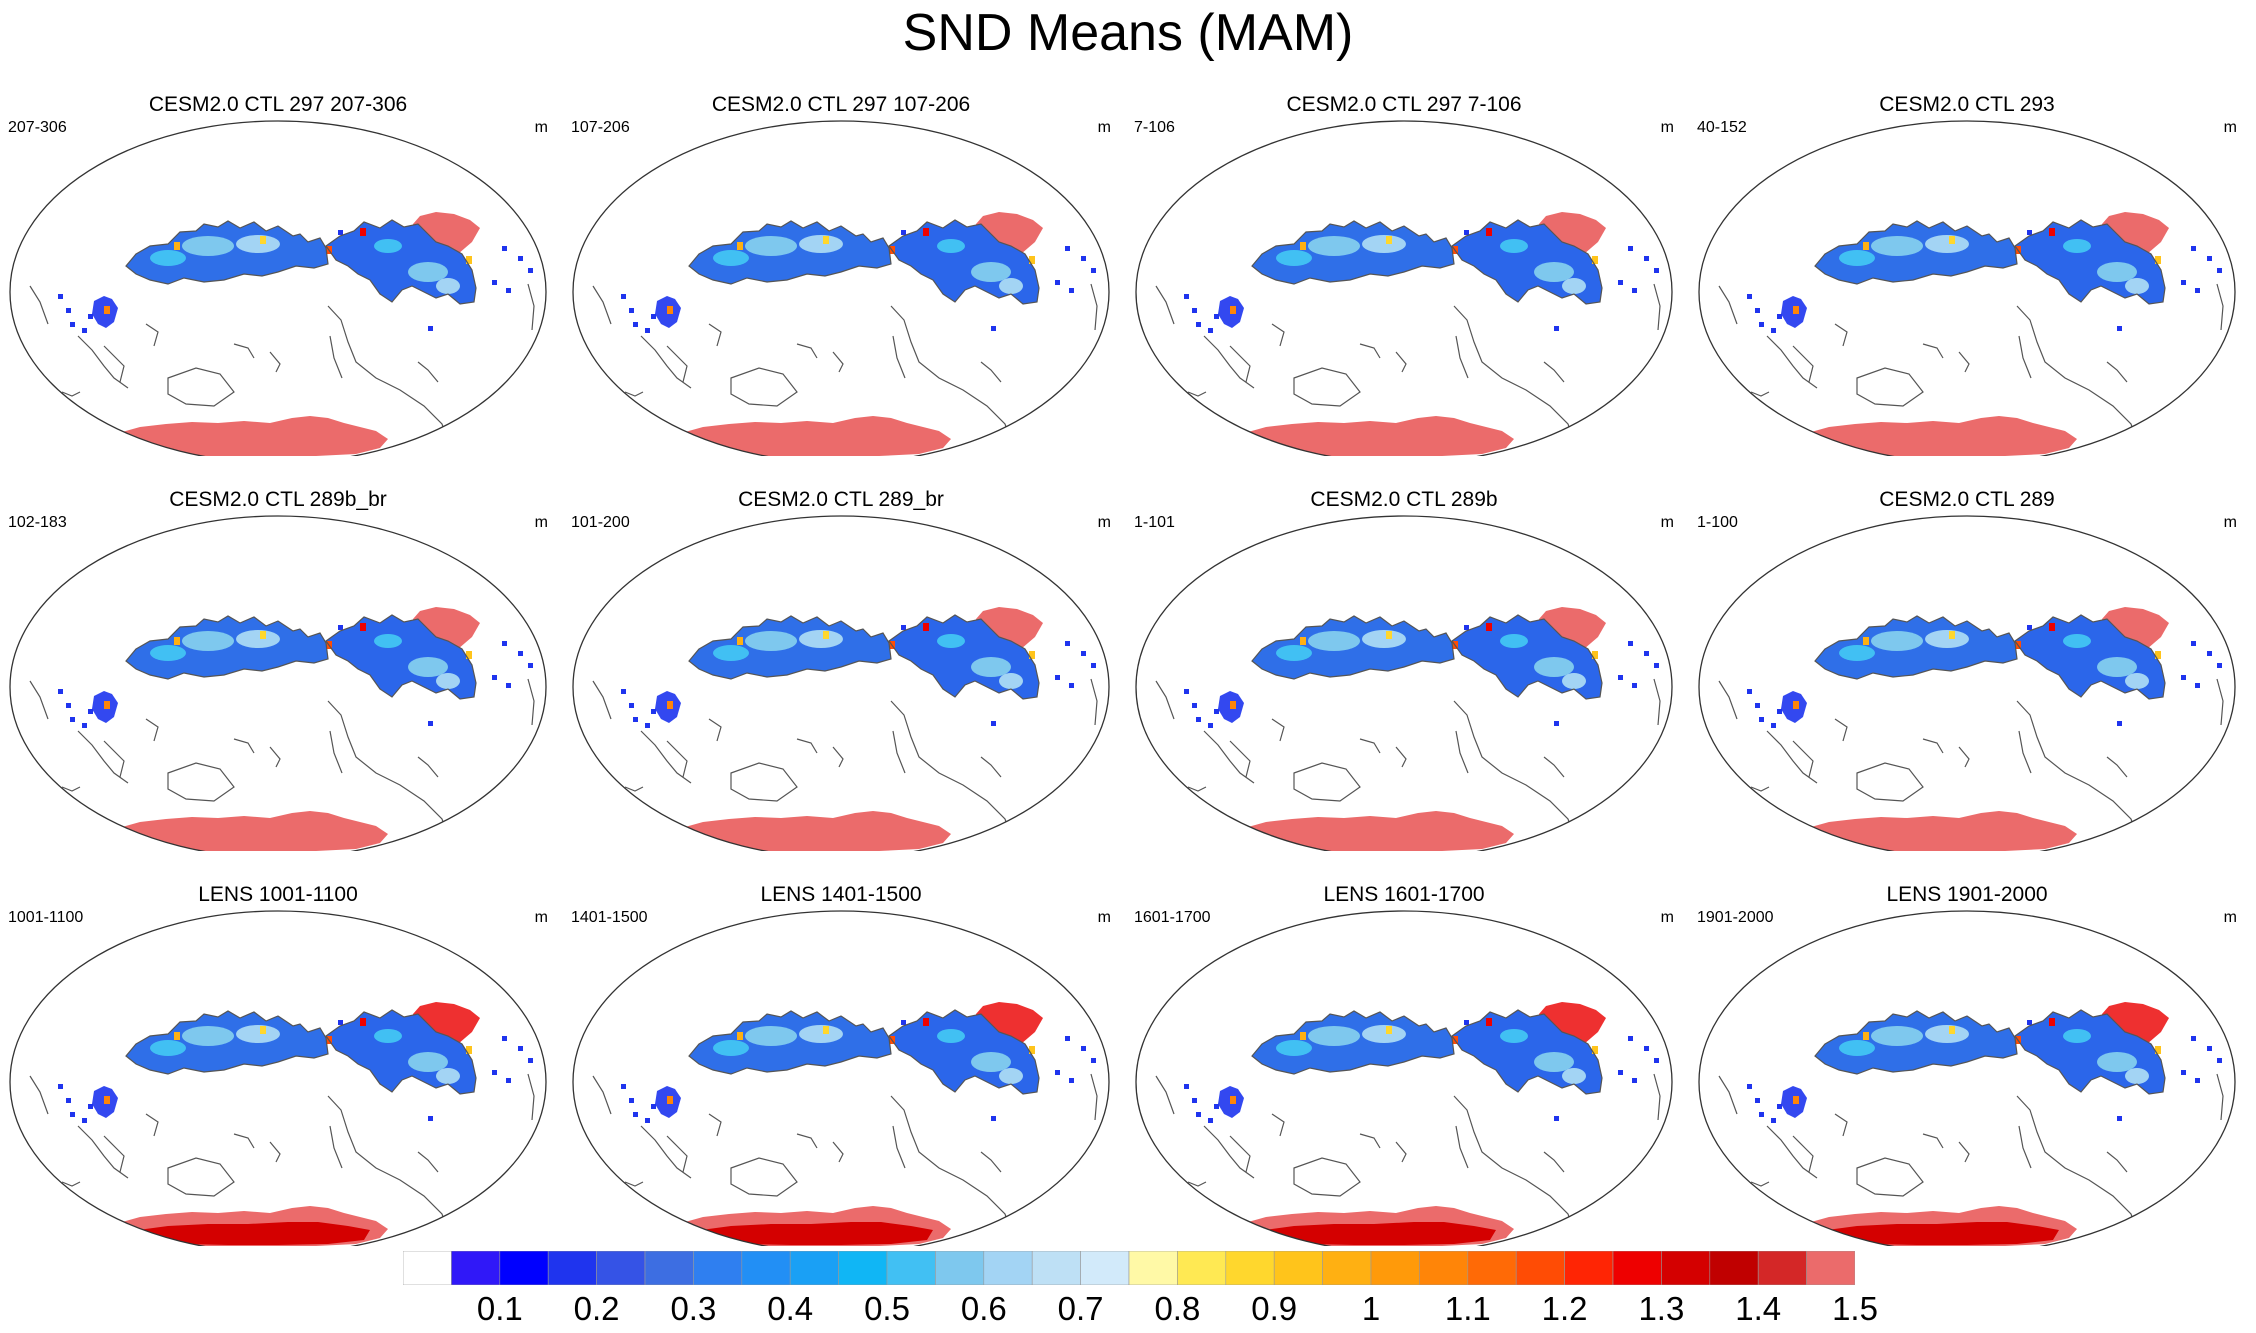 The height and width of the screenshot is (1333, 2256). I want to click on map-panel: CESM2.0 CTL 289_br 101-200 m, so click(841, 669).